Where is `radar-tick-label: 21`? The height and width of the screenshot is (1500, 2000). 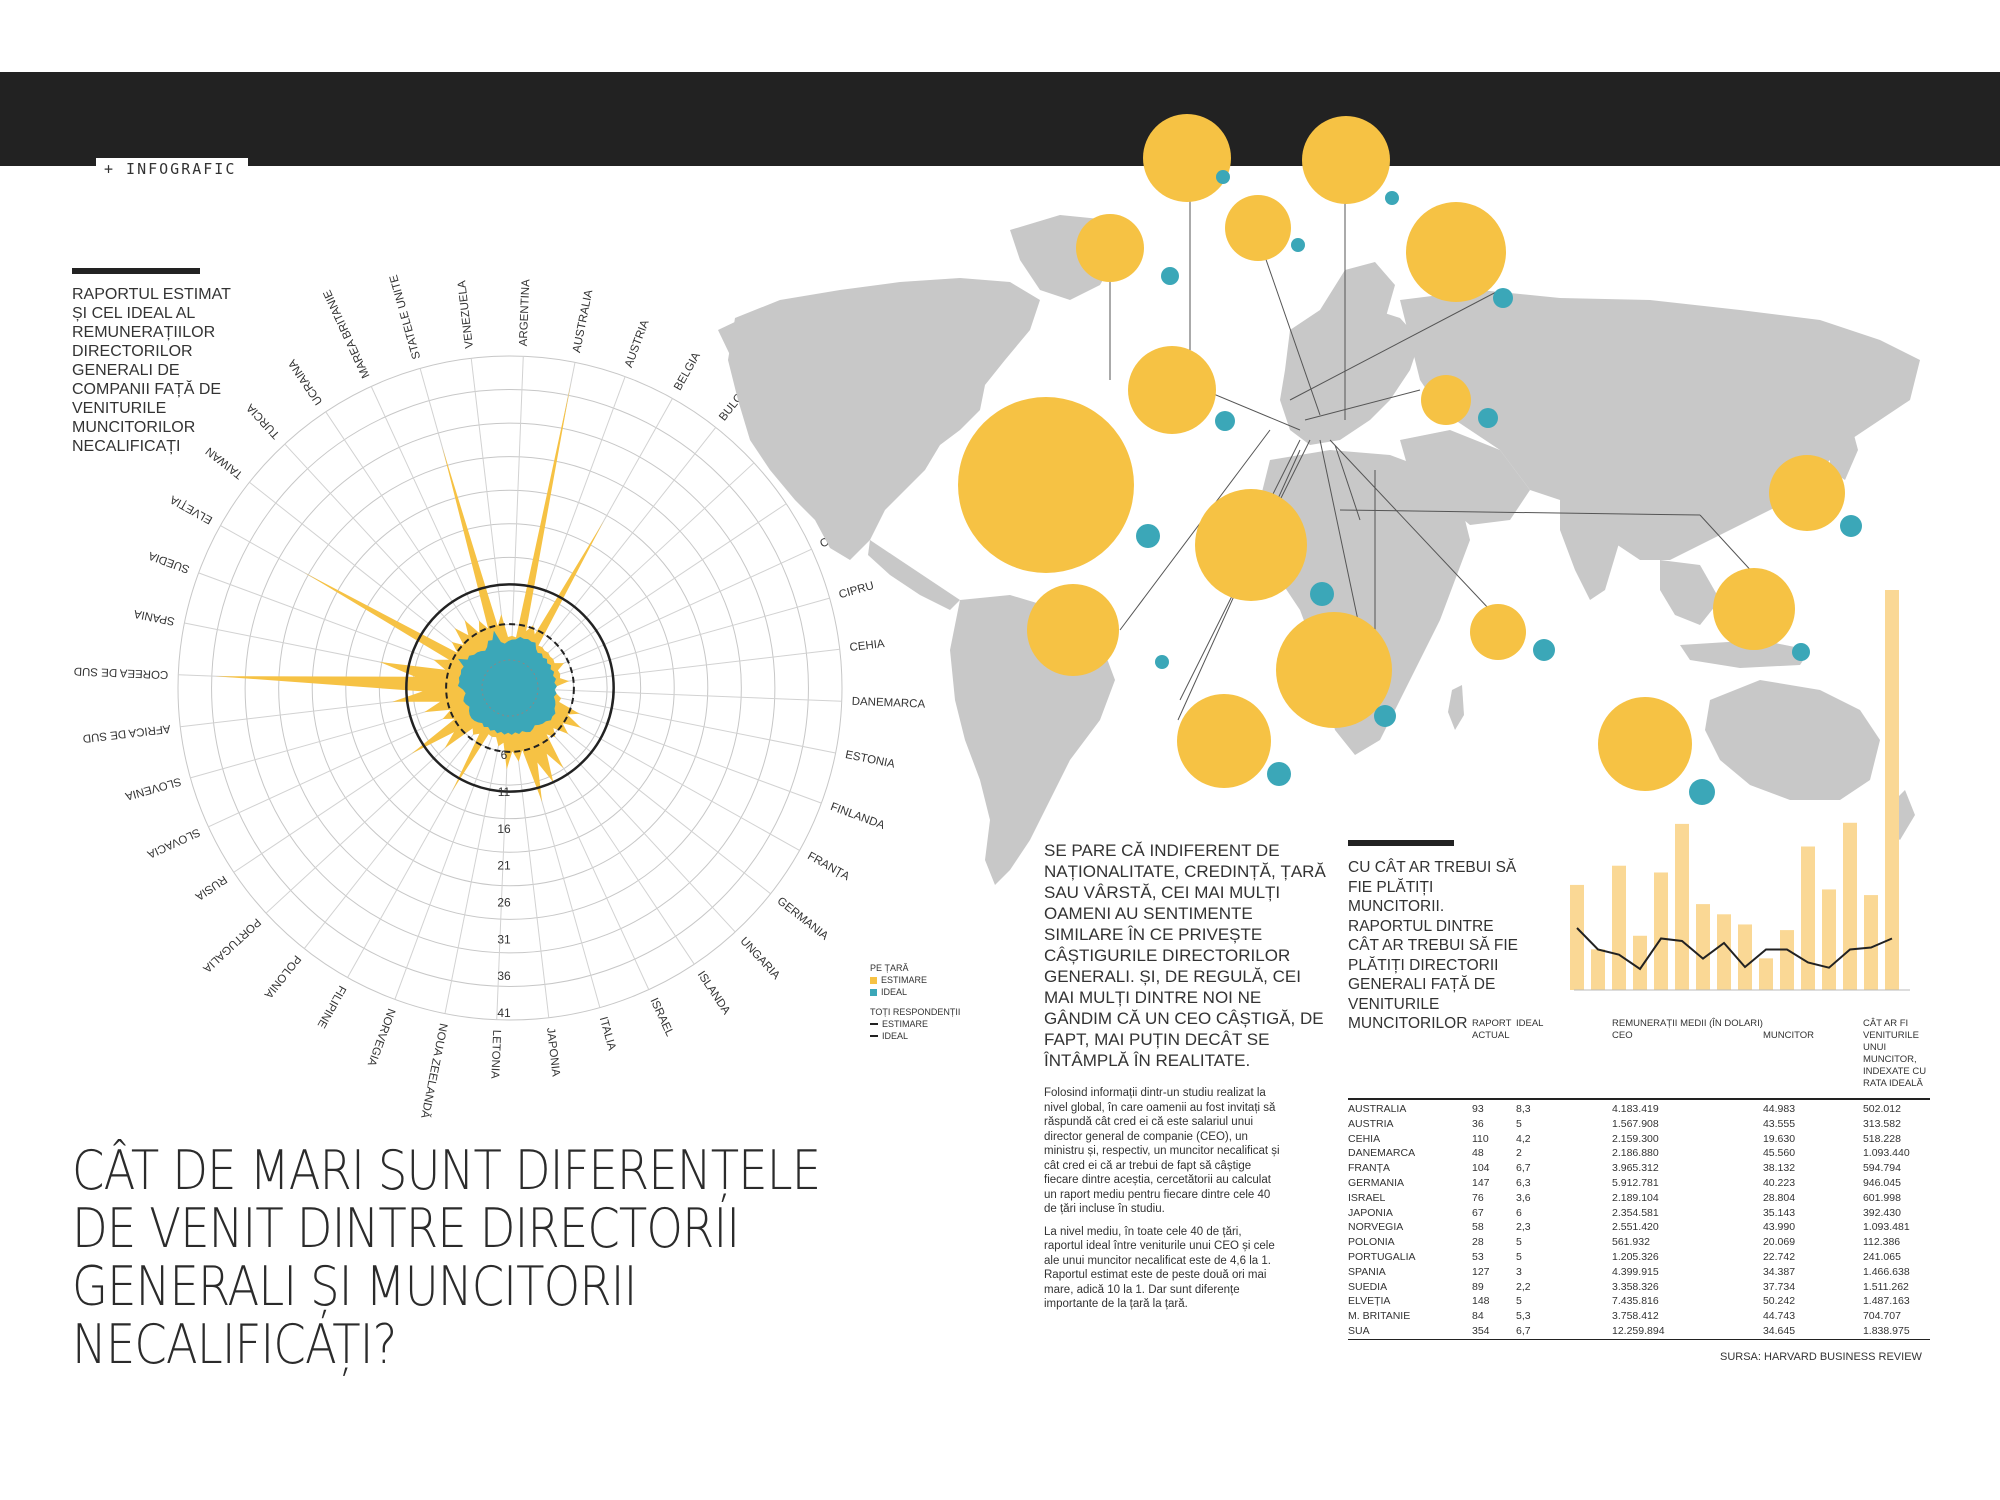 radar-tick-label: 21 is located at coordinates (504, 866).